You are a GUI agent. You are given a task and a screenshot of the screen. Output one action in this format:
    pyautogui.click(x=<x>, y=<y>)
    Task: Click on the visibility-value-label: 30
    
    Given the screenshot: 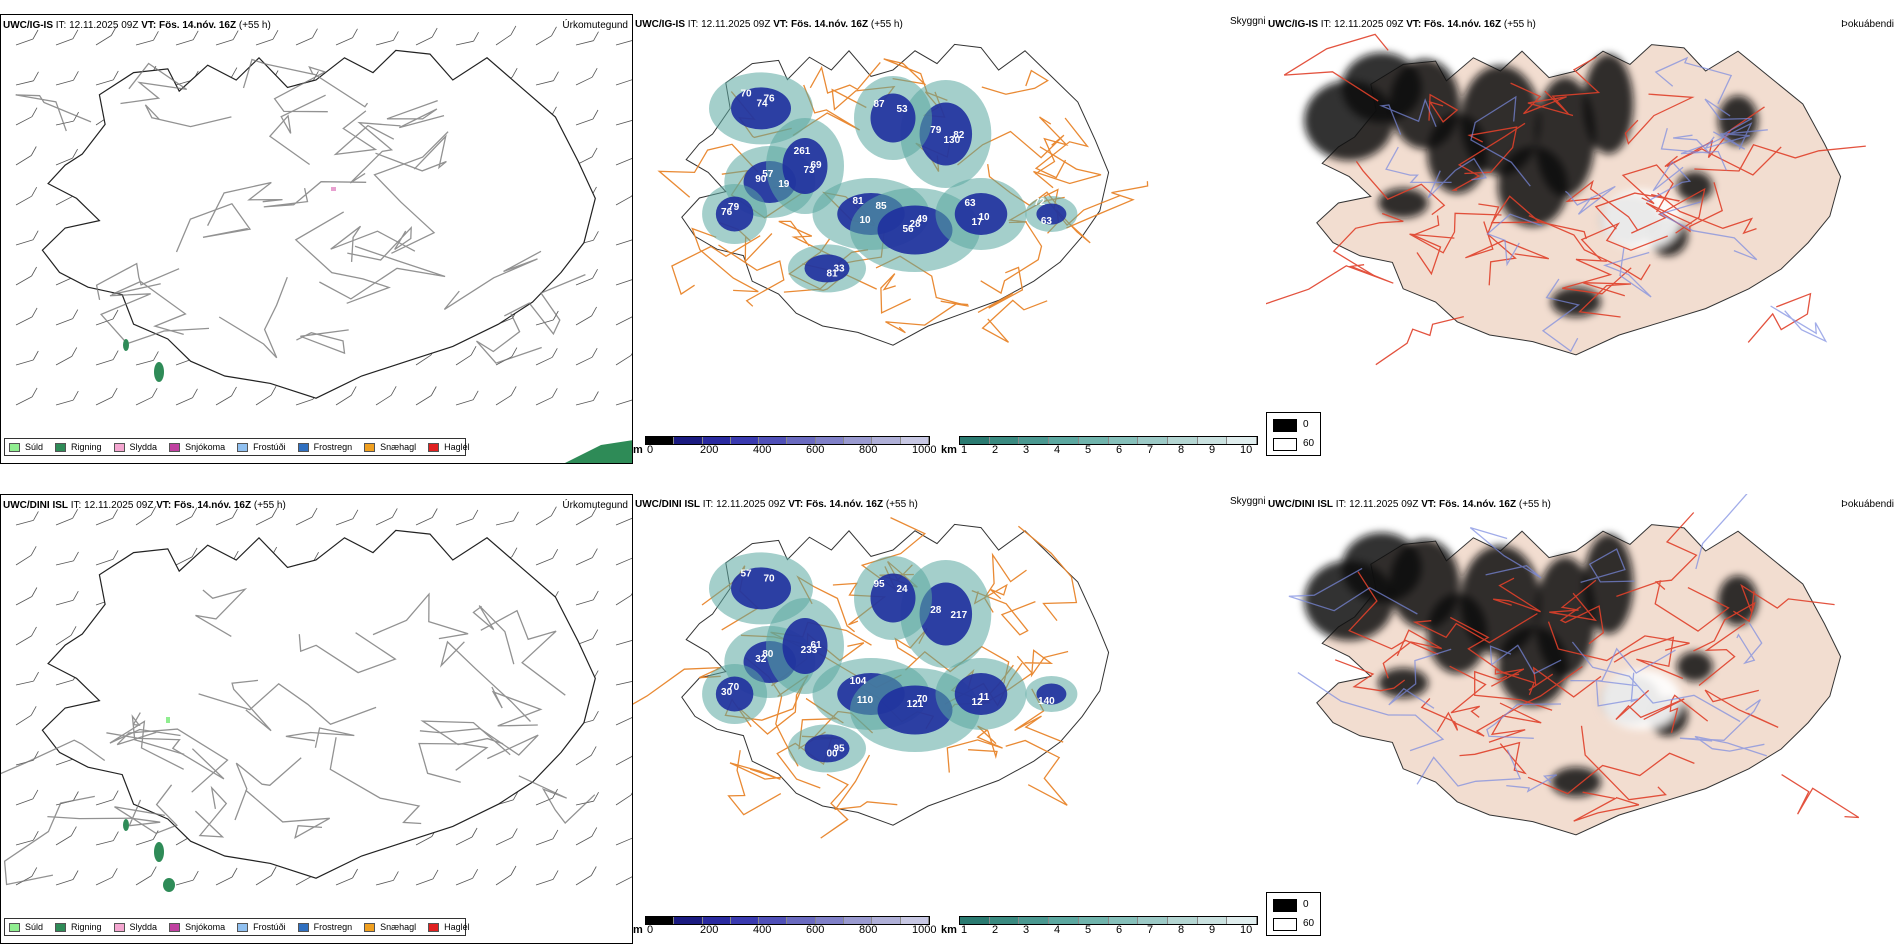 What is the action you would take?
    pyautogui.click(x=727, y=692)
    